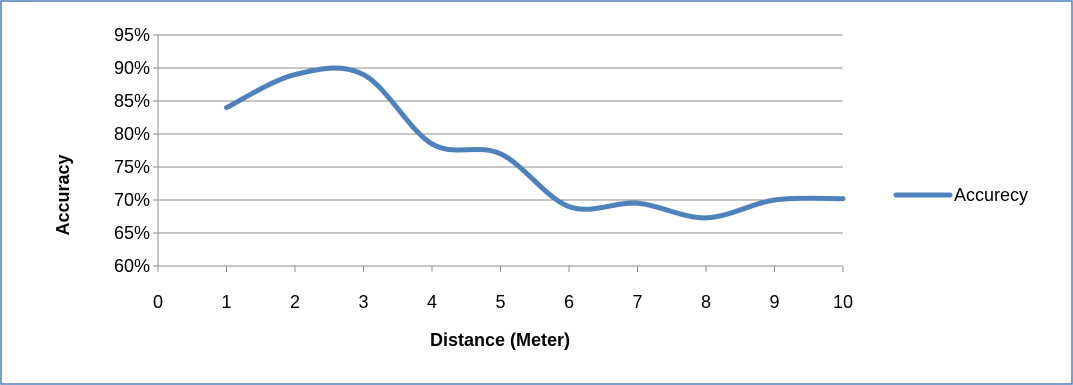 The height and width of the screenshot is (385, 1073). What do you see at coordinates (991, 195) in the screenshot?
I see `legend-label: Accurecy` at bounding box center [991, 195].